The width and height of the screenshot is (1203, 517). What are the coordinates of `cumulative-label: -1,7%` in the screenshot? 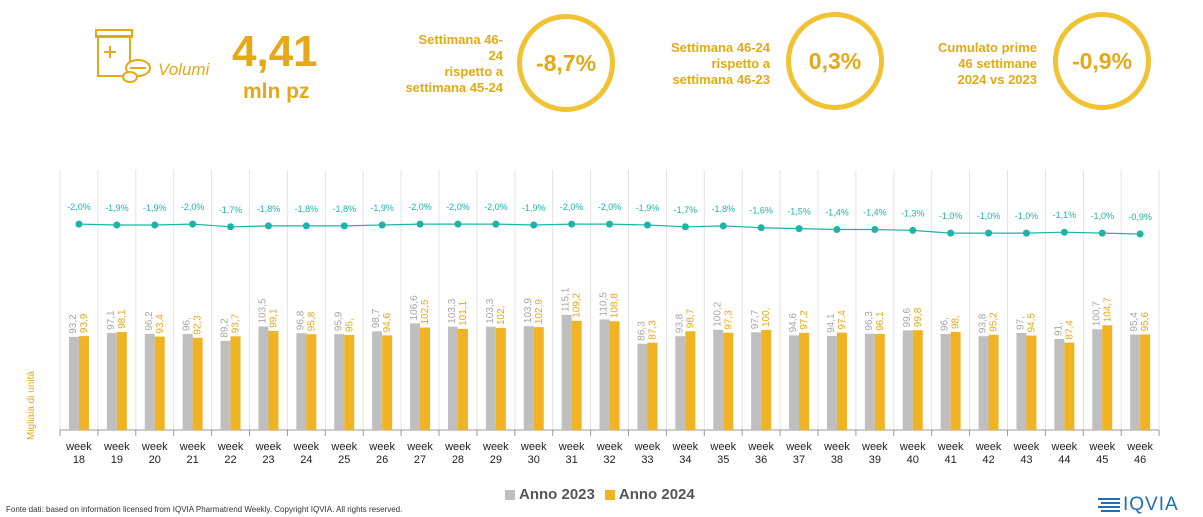 It's located at (686, 210).